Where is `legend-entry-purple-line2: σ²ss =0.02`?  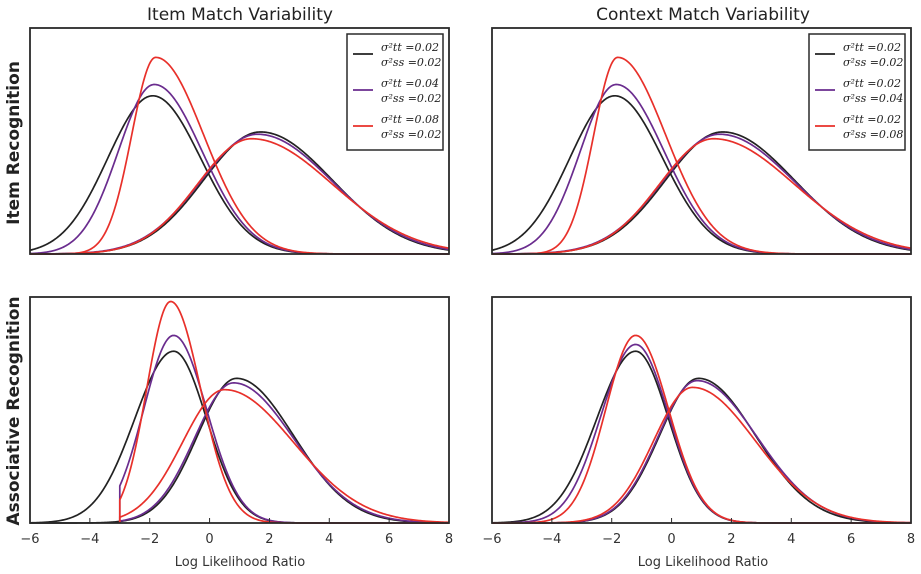 legend-entry-purple-line2: σ²ss =0.02 is located at coordinates (411, 98).